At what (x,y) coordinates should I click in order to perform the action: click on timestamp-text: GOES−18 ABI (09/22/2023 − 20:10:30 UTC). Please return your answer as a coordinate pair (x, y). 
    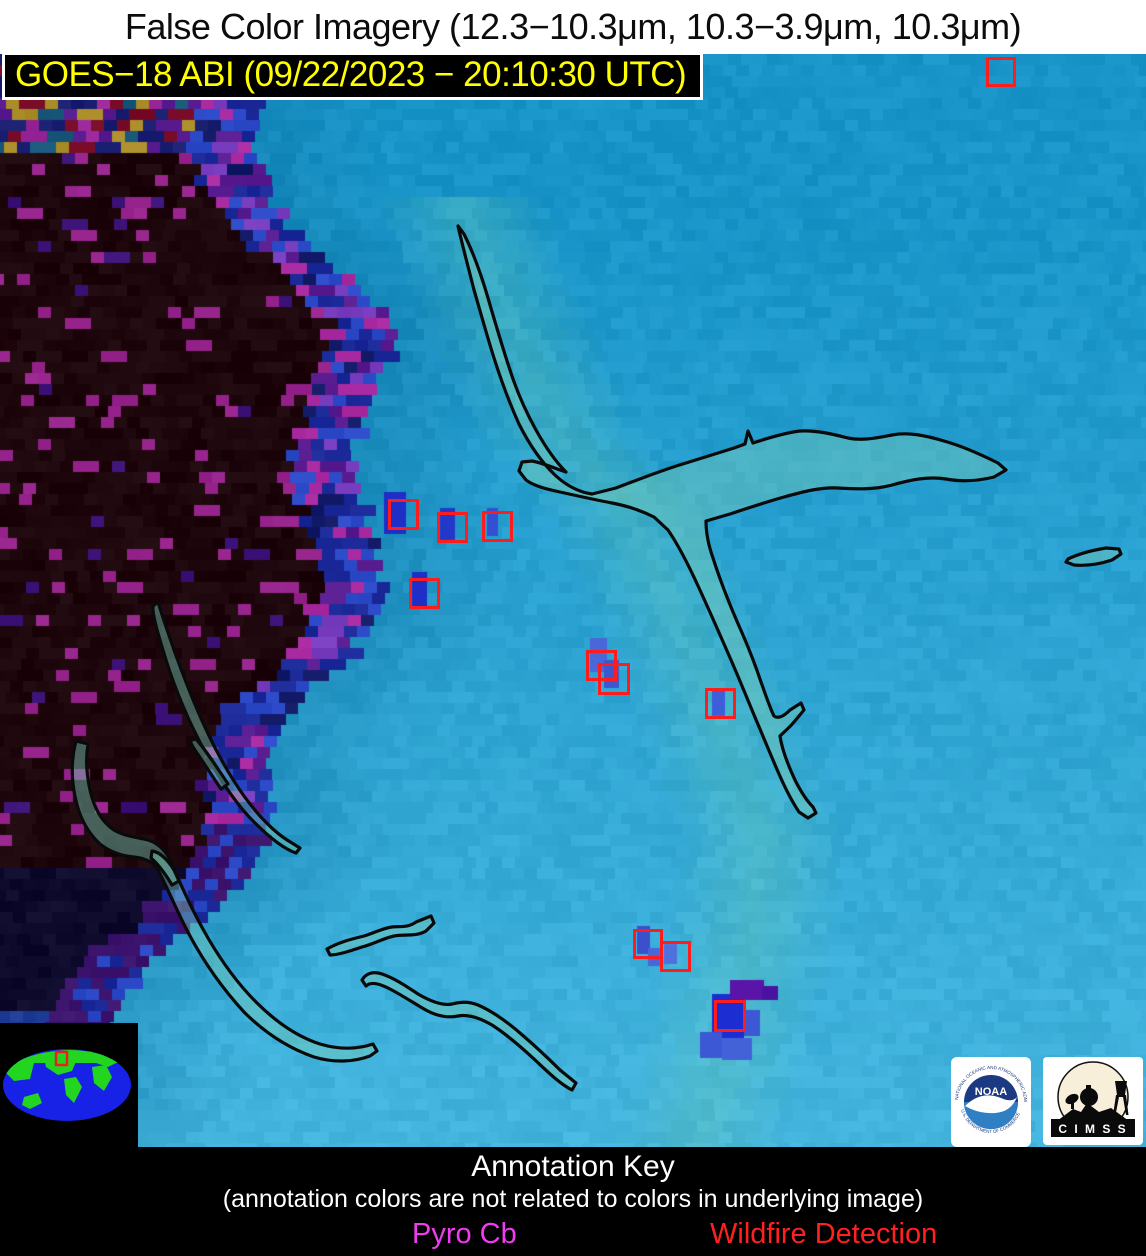
    Looking at the image, I should click on (351, 74).